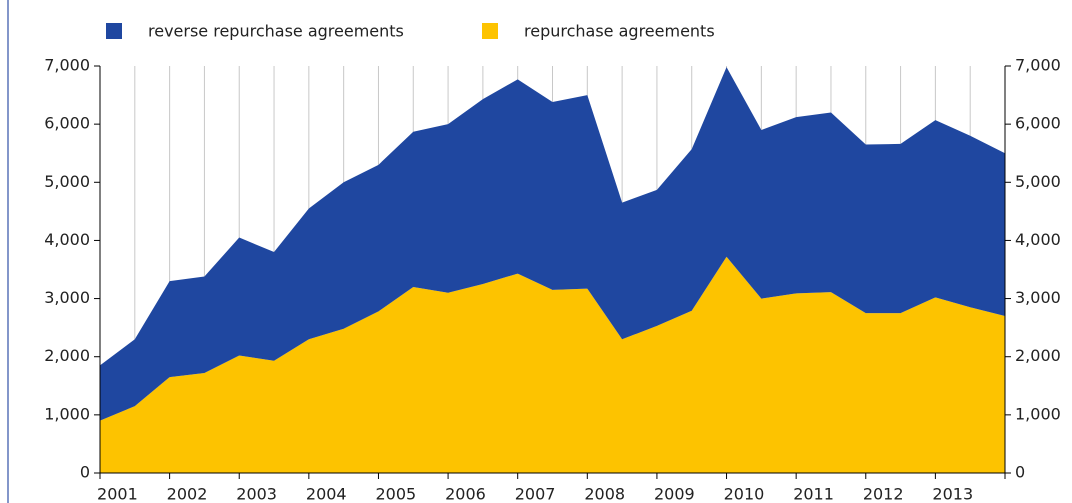 The height and width of the screenshot is (503, 1072). What do you see at coordinates (1038, 413) in the screenshot?
I see `y2-tick-label: 1,000` at bounding box center [1038, 413].